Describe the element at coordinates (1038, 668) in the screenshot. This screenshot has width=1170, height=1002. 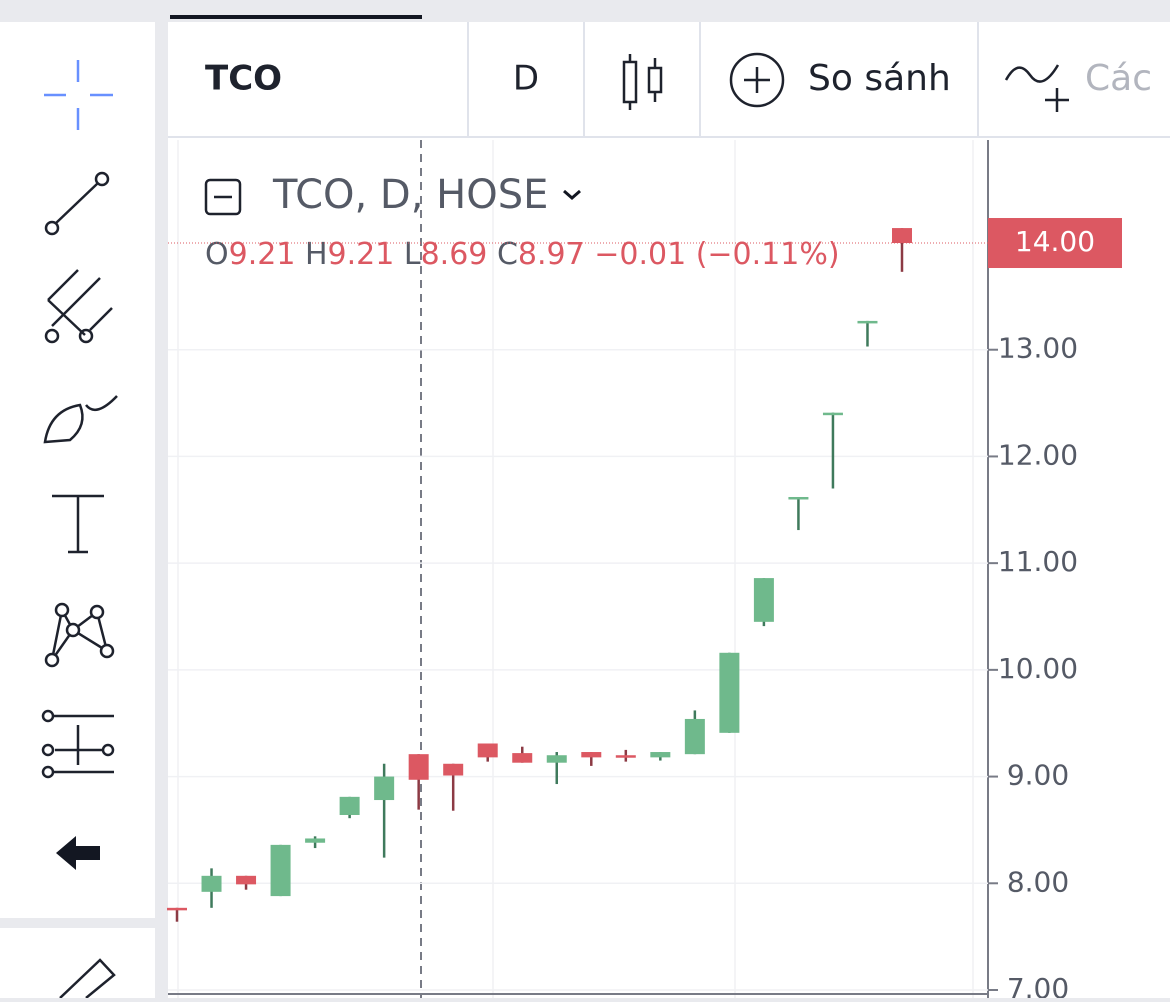
I see `y-tick-label: 10.00` at that location.